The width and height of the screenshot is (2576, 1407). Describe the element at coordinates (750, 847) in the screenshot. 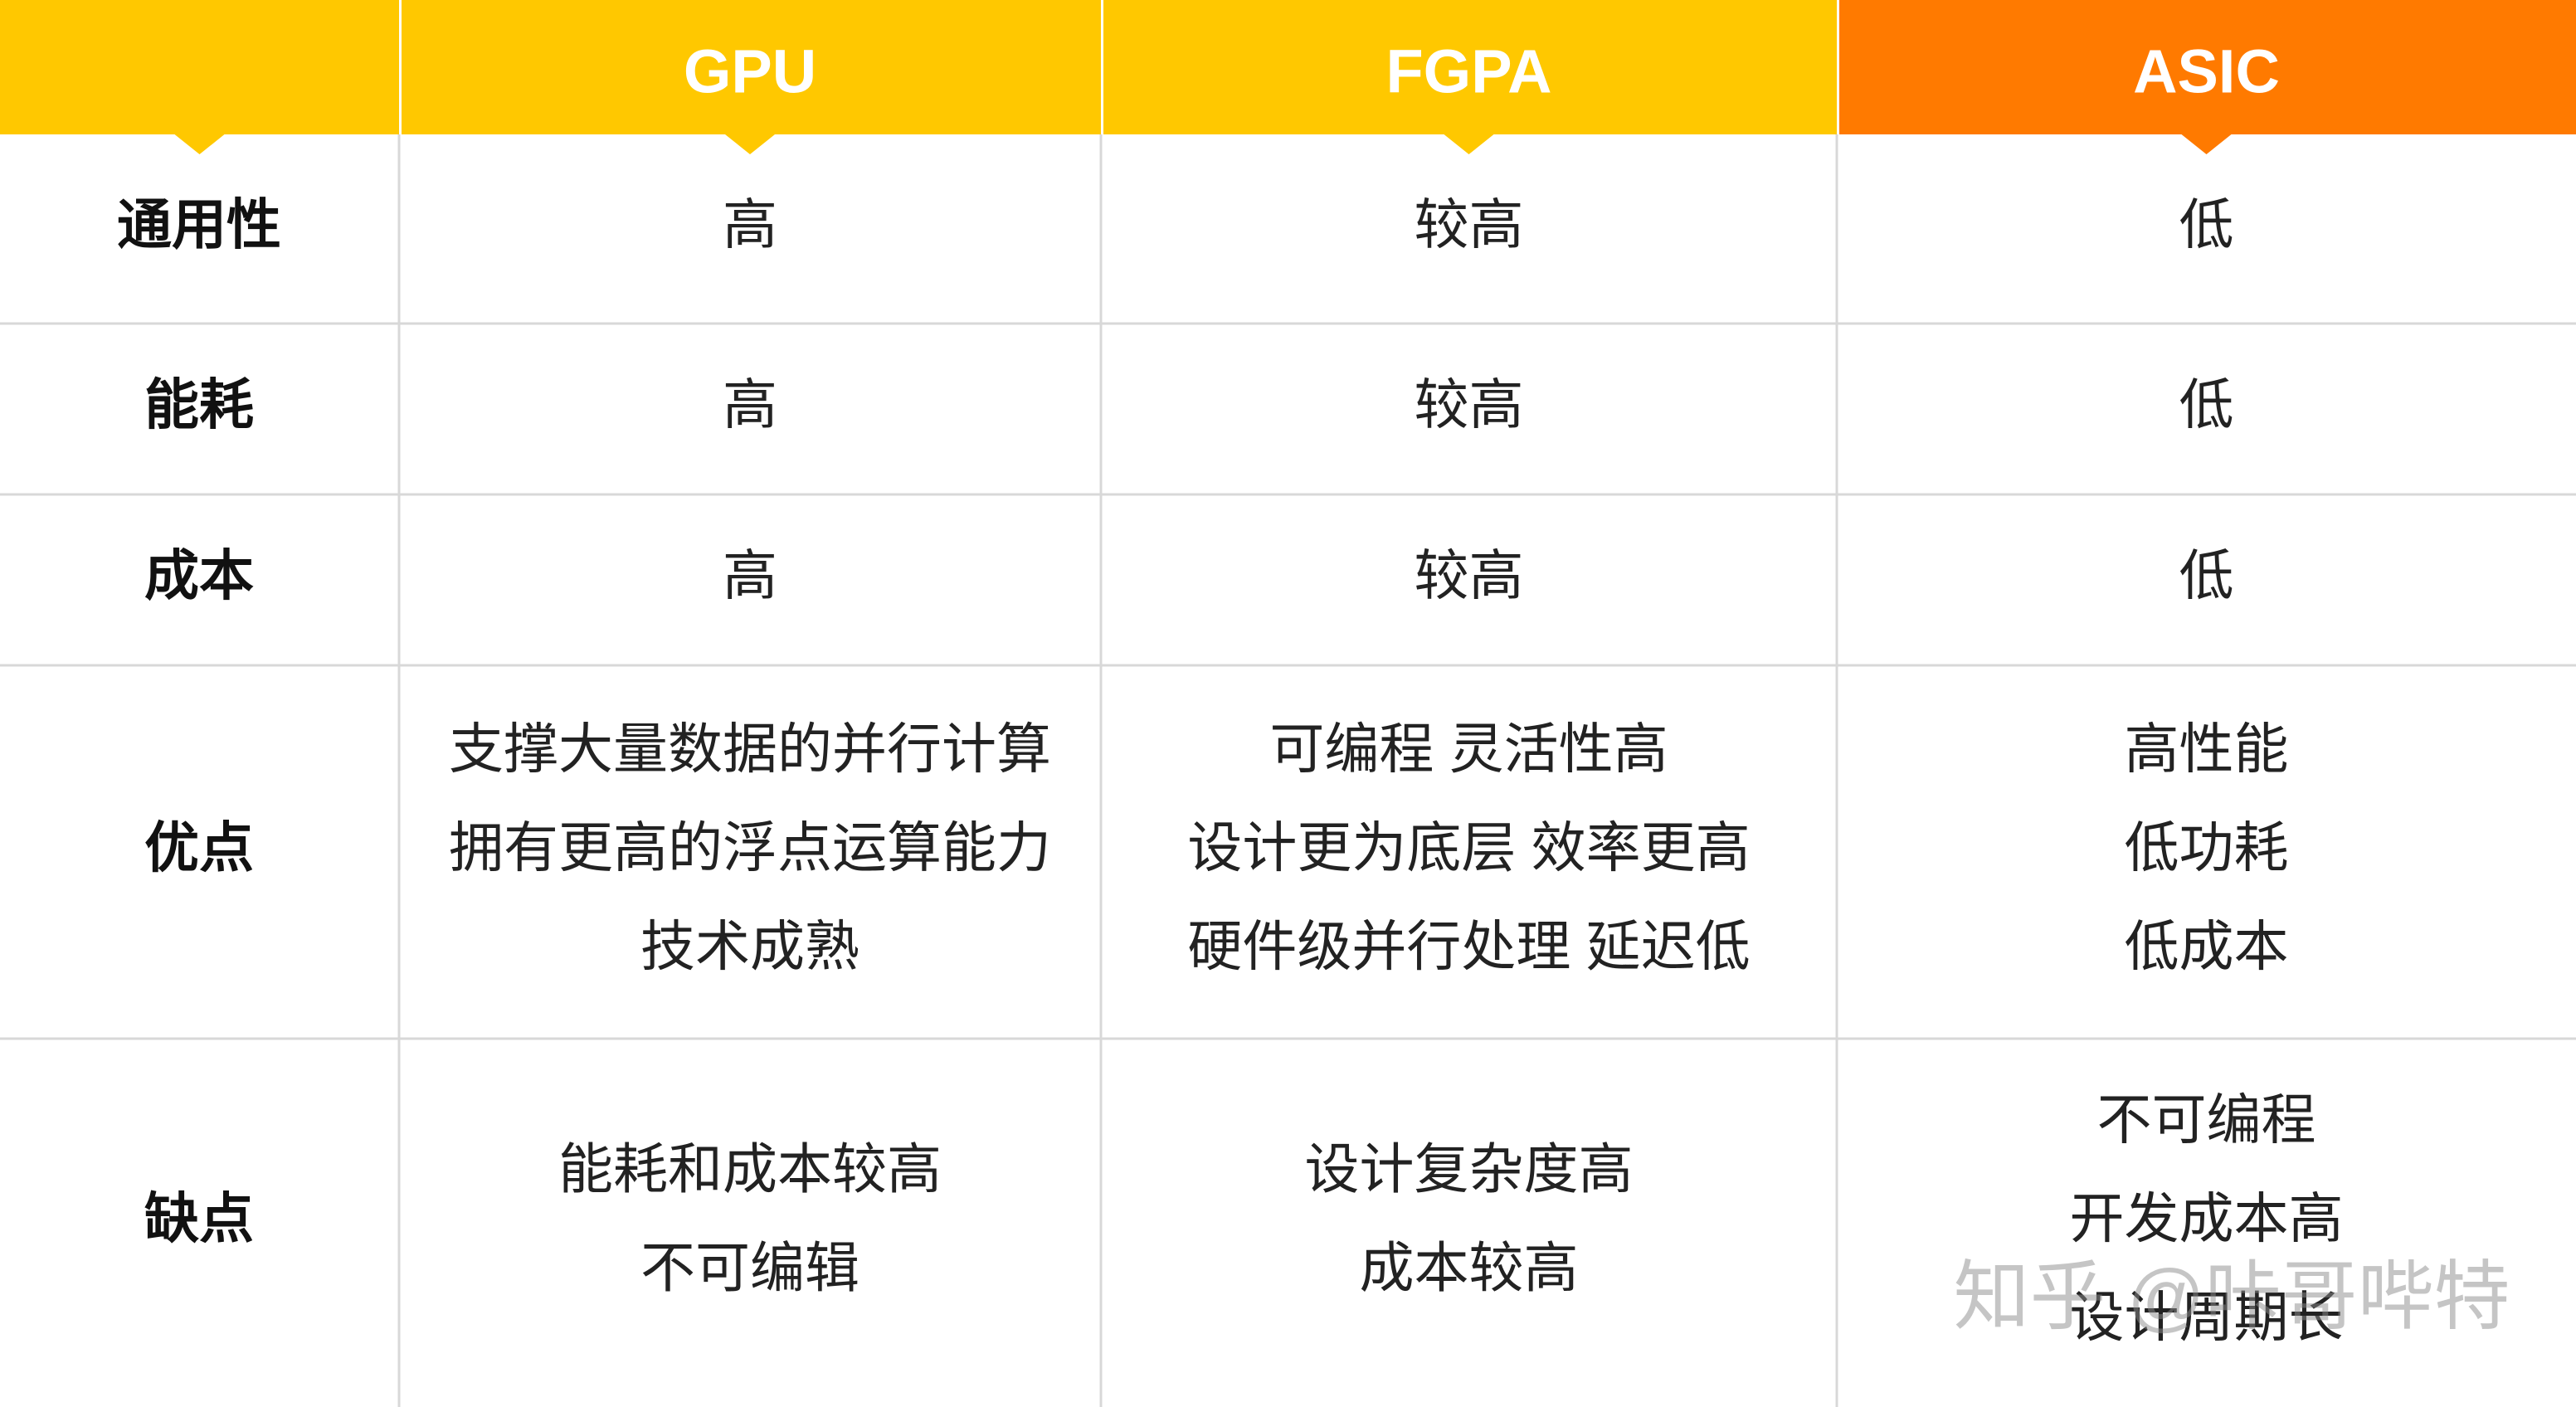

I see `cell-text: 拥有更高的浮点运算能力` at that location.